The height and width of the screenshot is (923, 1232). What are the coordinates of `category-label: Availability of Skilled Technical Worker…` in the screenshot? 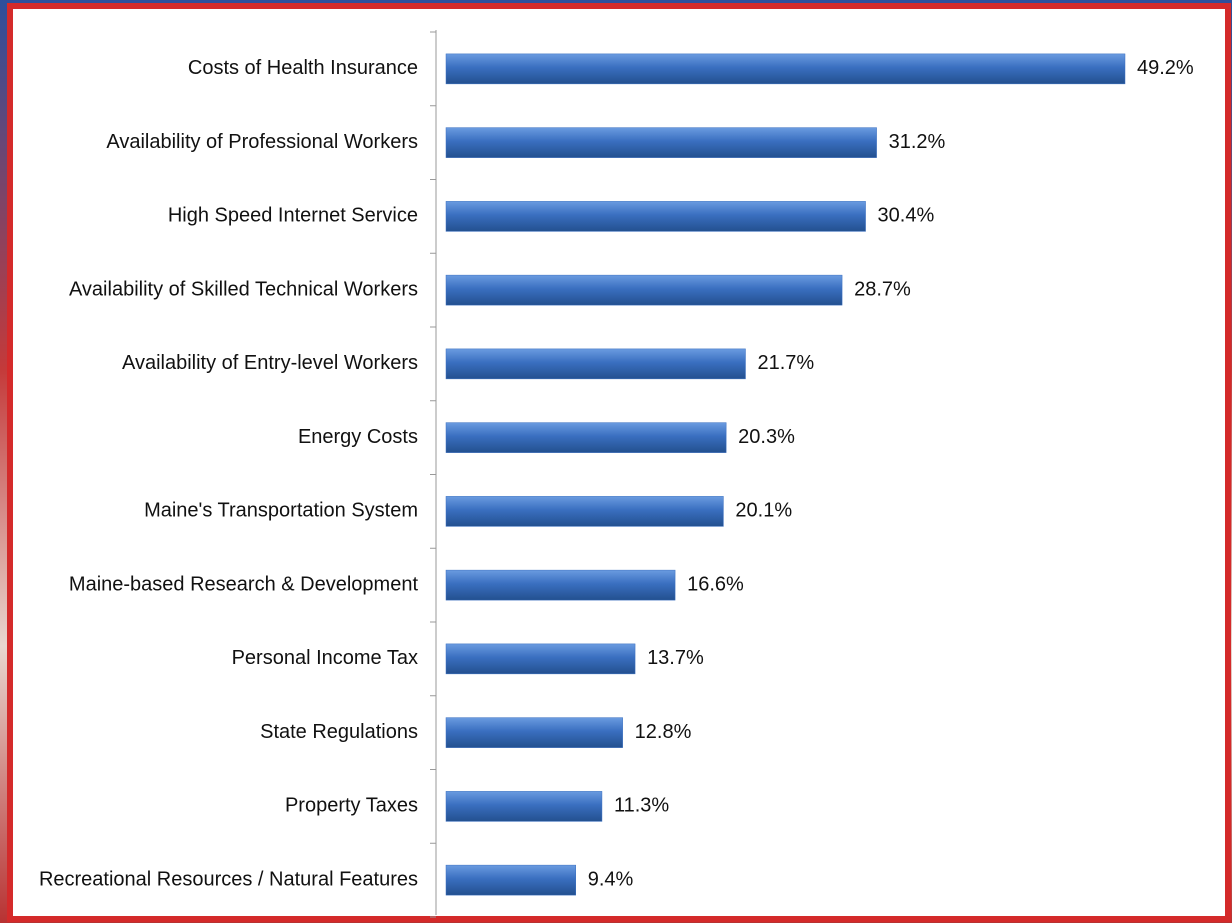 It's located at (243, 289).